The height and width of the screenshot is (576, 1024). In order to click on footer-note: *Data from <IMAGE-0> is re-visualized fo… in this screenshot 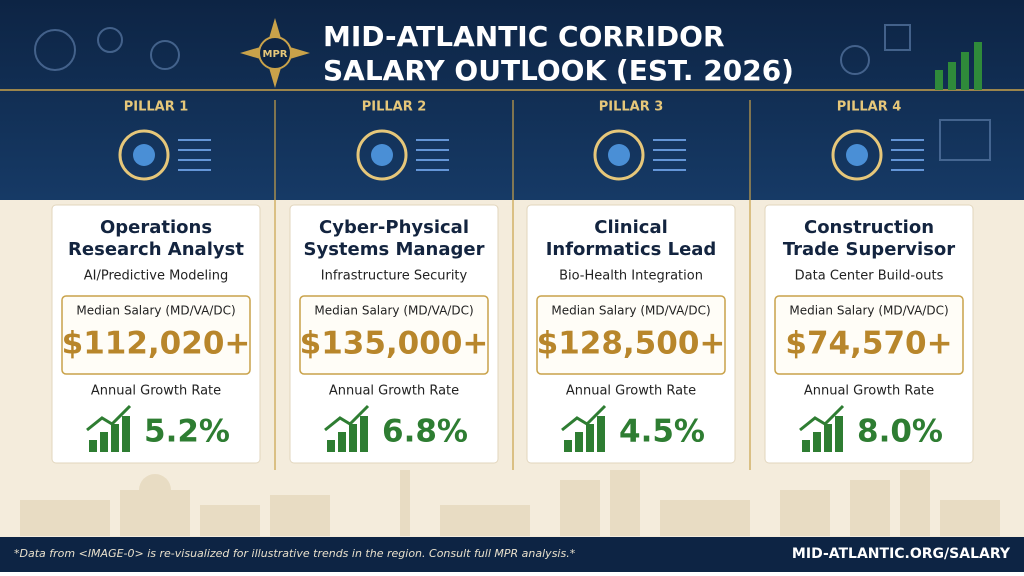, I will do `click(295, 553)`.